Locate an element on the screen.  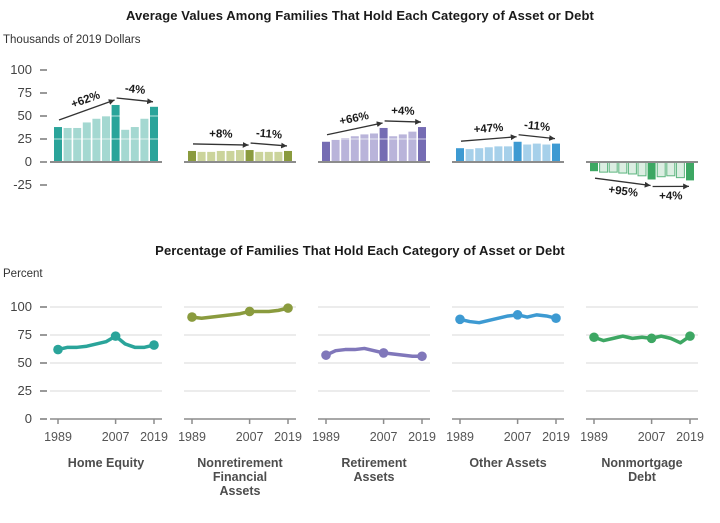
bar-panel-nonmortgage-debt: +95% +4% is located at coordinates (642, 130).